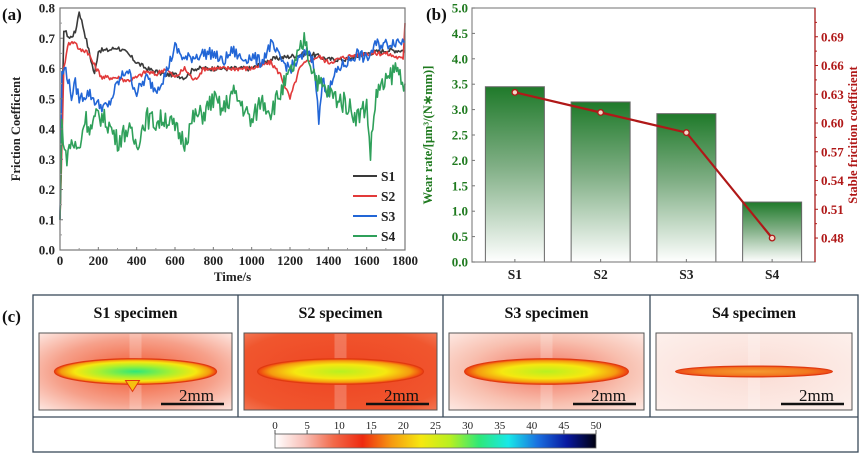 Image resolution: width=865 pixels, height=454 pixels. What do you see at coordinates (601, 112) in the screenshot?
I see `friction-point-s2` at bounding box center [601, 112].